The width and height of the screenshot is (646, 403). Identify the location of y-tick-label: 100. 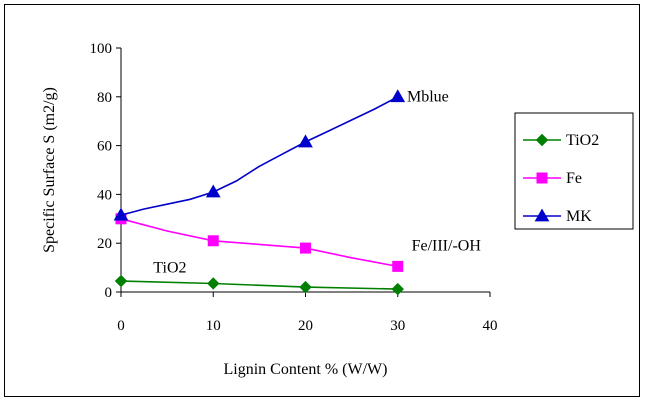
(101, 49).